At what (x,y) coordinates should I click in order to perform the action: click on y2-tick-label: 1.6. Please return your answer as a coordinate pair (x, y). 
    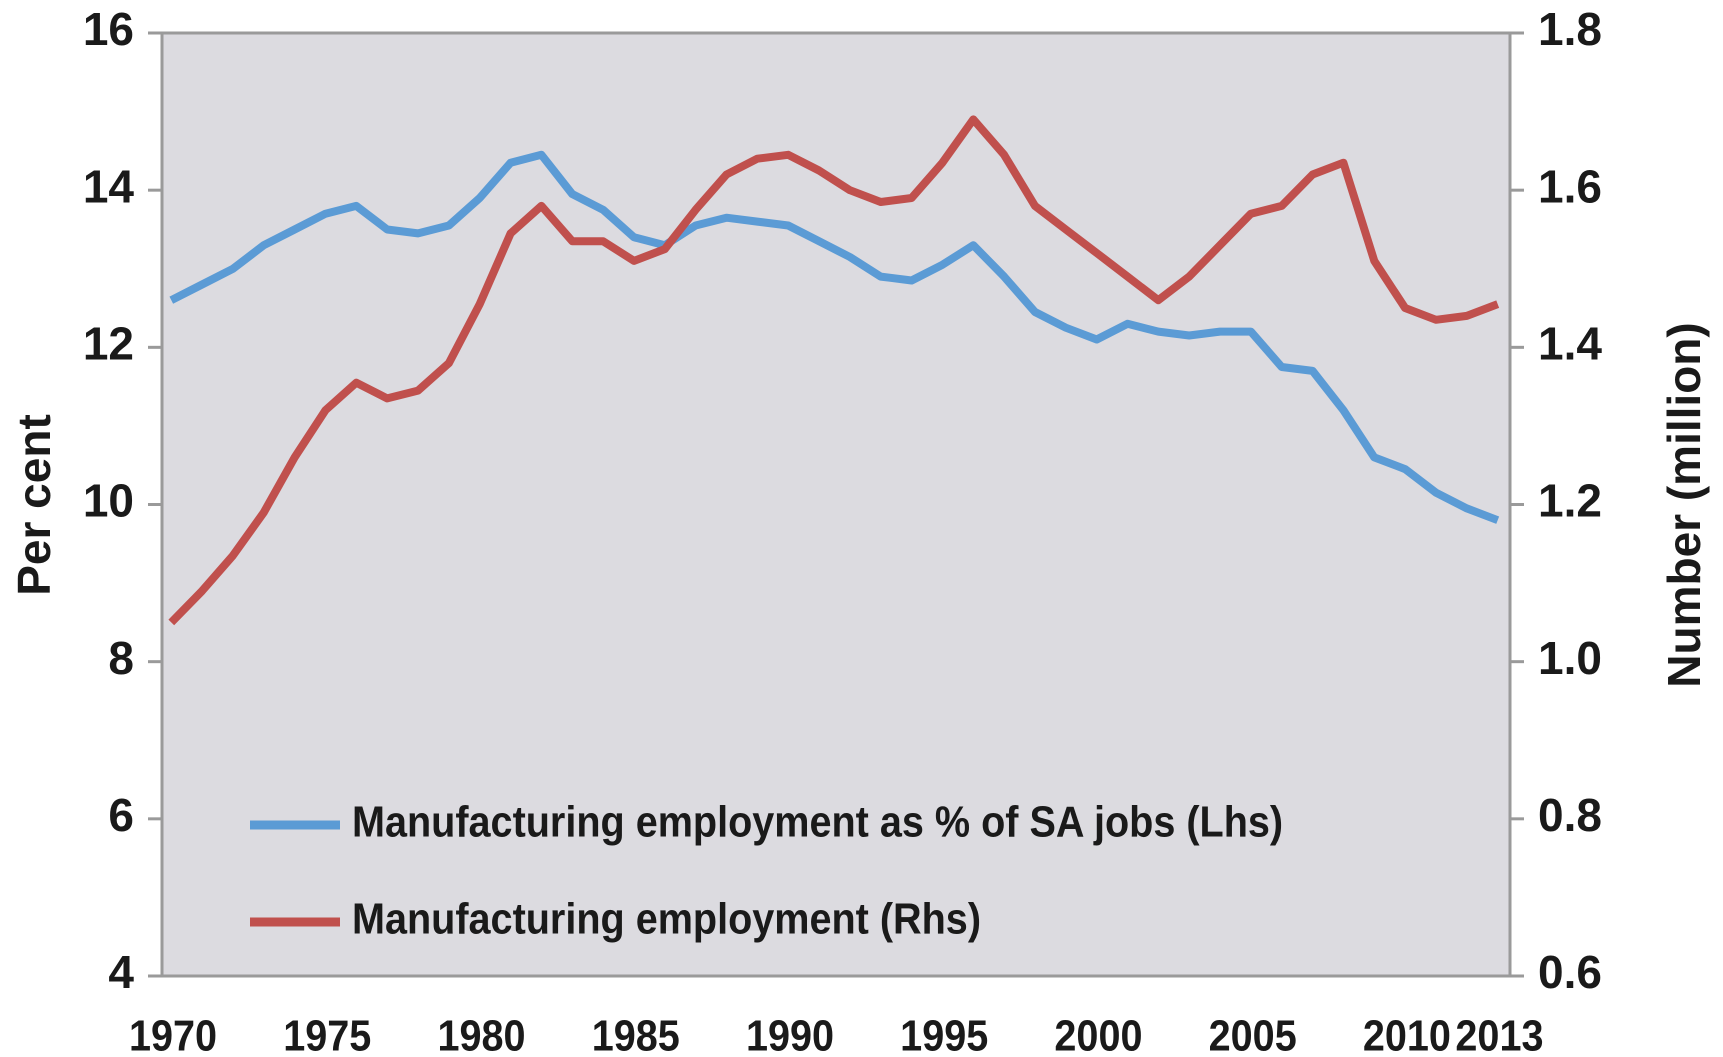
    Looking at the image, I should click on (1570, 186).